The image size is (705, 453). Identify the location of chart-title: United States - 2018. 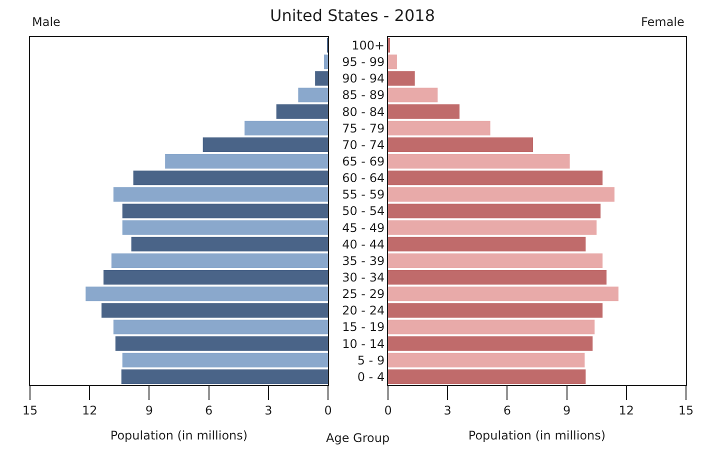
(352, 15).